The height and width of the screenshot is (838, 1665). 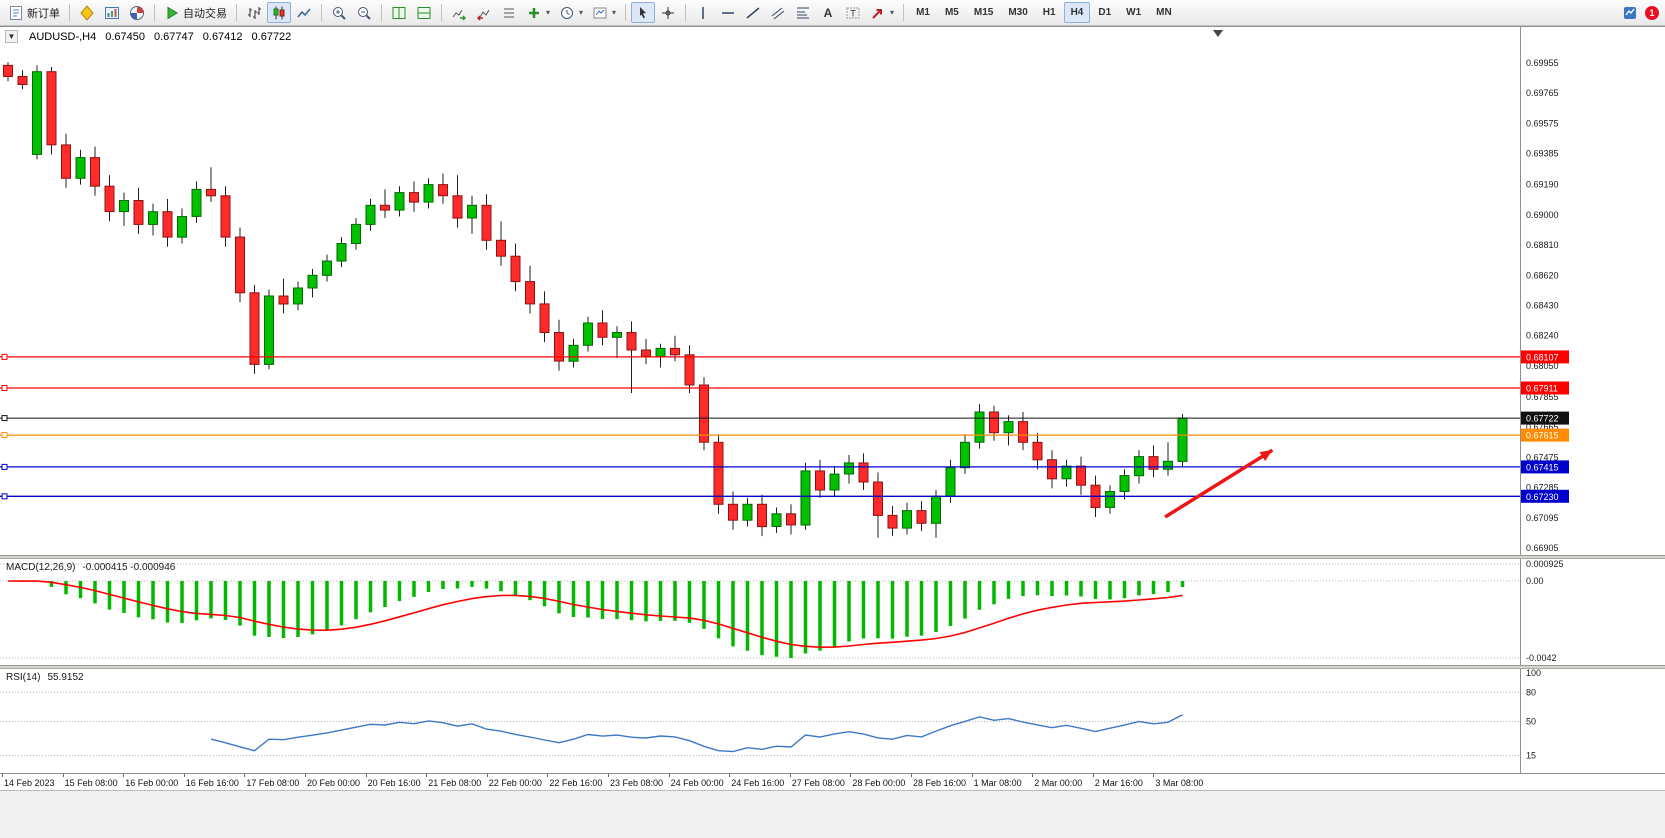 I want to click on cursor-tool-button, so click(x=643, y=12).